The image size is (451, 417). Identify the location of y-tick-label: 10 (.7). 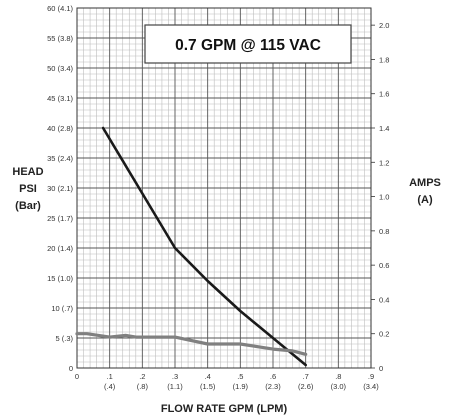
(62, 308).